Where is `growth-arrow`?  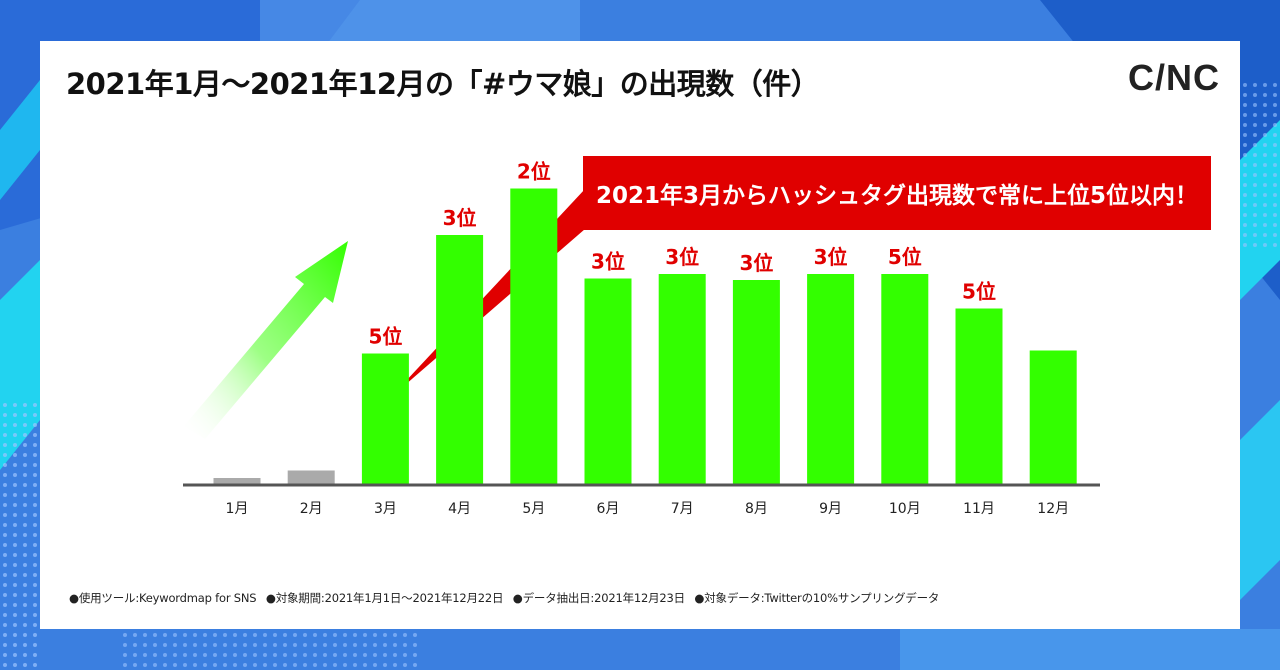 growth-arrow is located at coordinates (266, 340).